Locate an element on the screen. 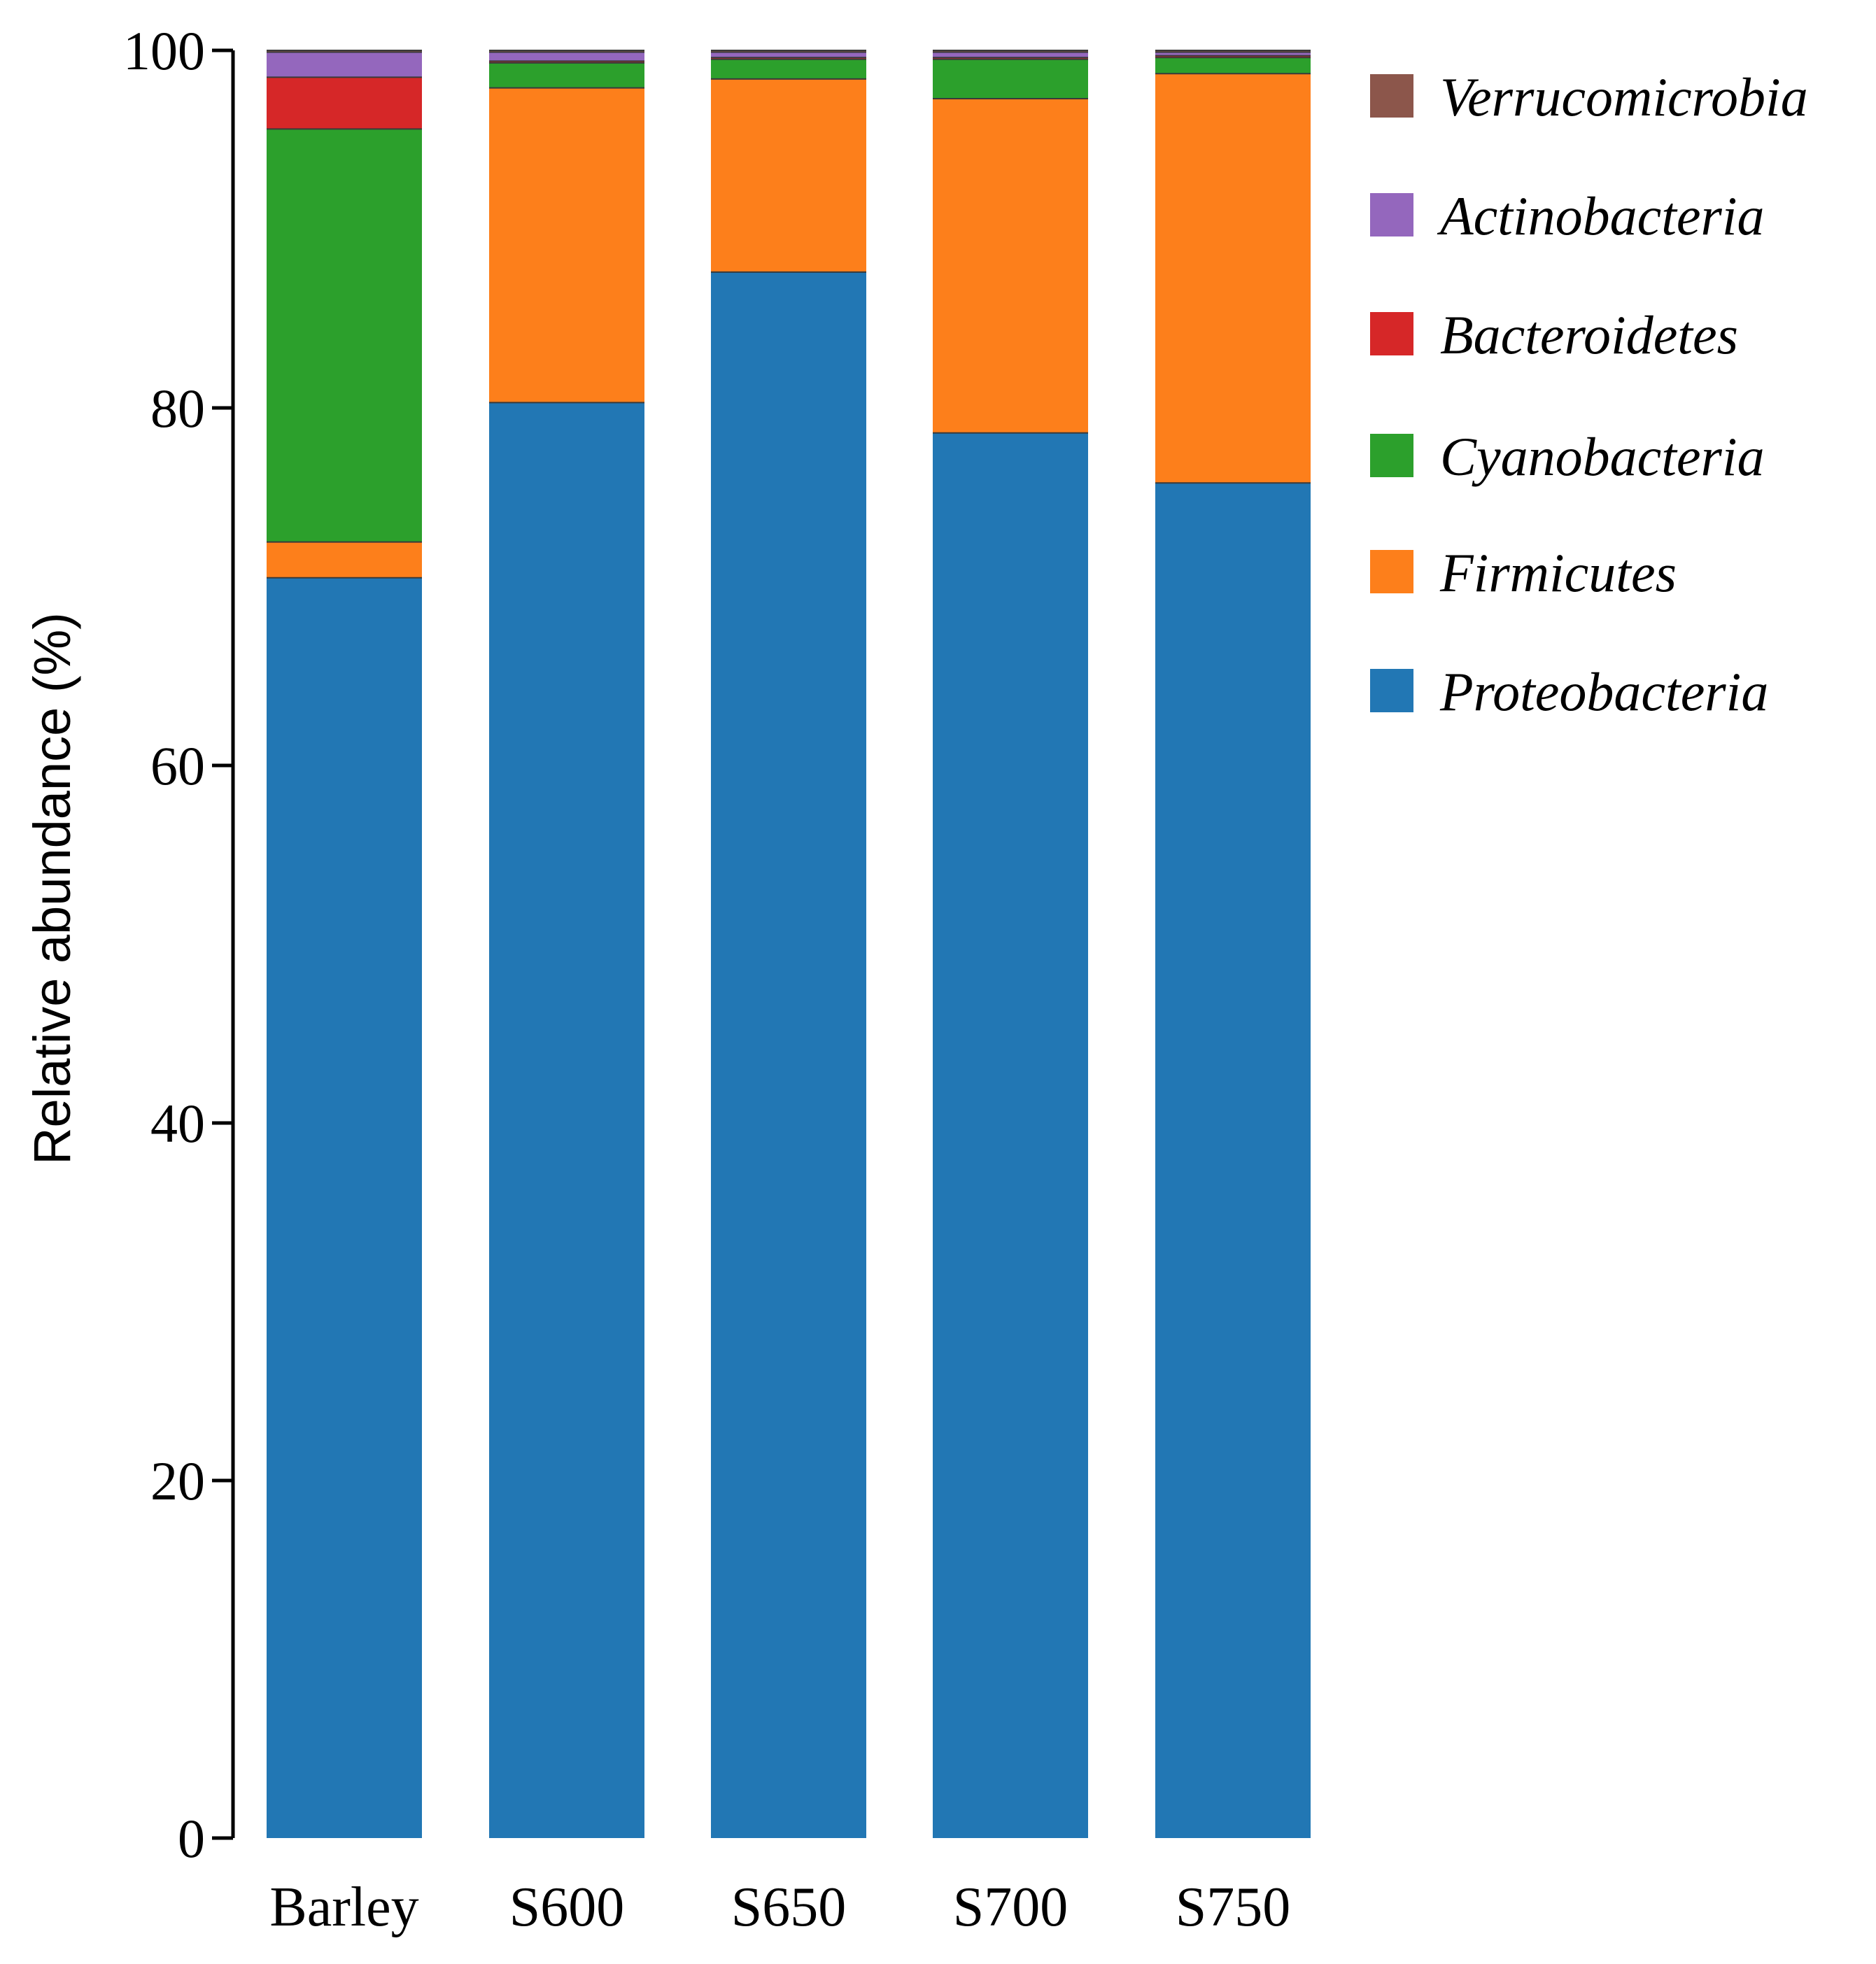  bar-segment-s650-cyanobacteria is located at coordinates (789, 69).